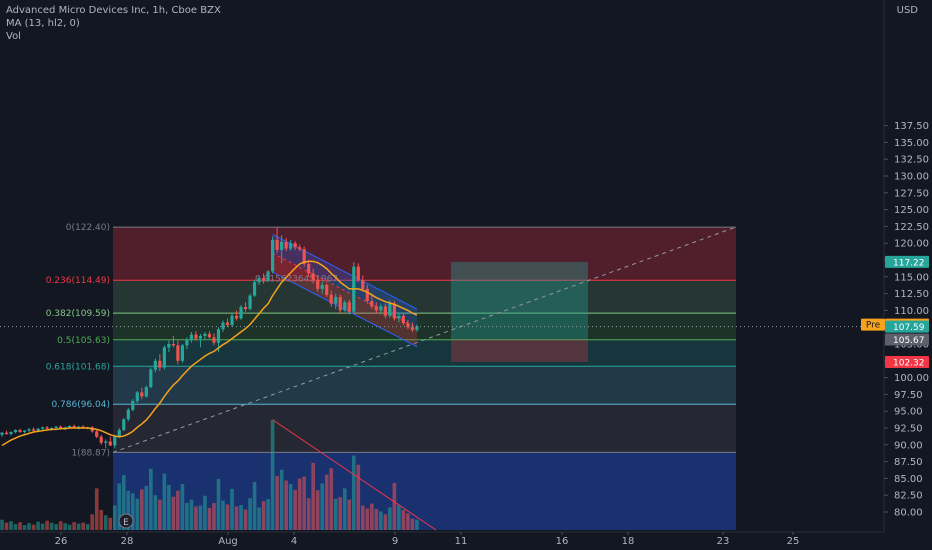  What do you see at coordinates (911, 244) in the screenshot?
I see `price-tick-label: 120.00` at bounding box center [911, 244].